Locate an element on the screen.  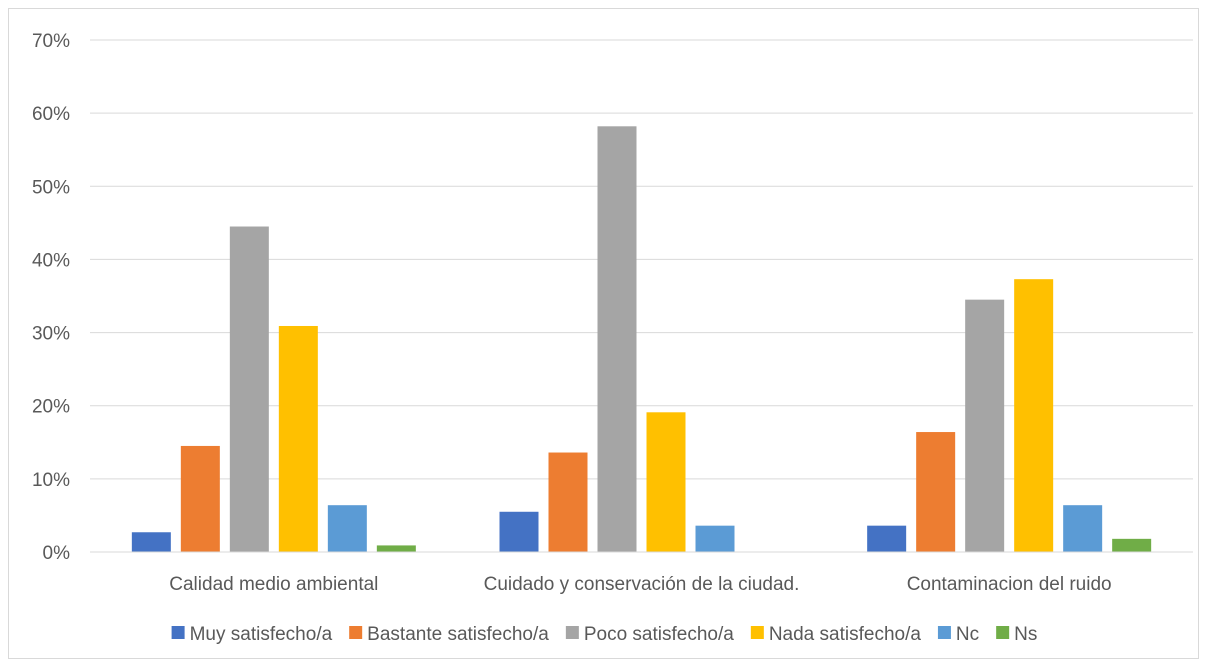
x-category-label: Cuidado y conservación de la ciudad. is located at coordinates (642, 584).